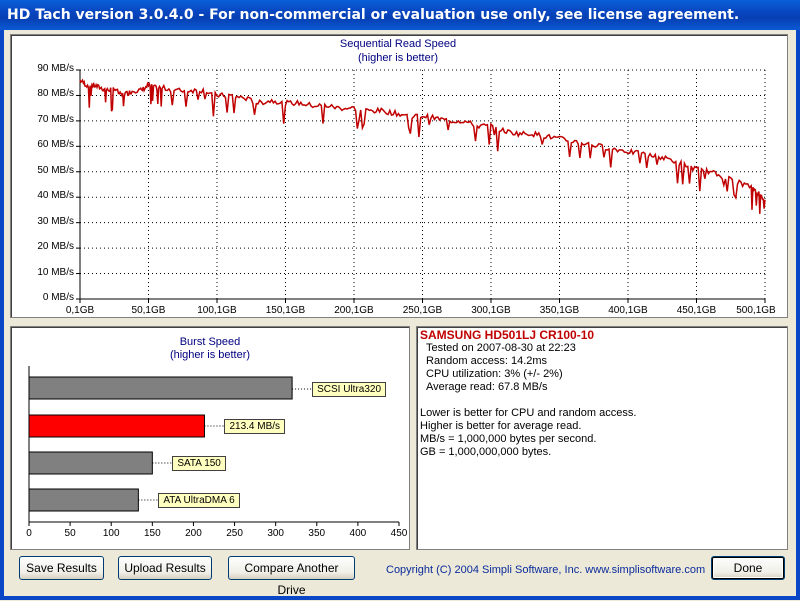  What do you see at coordinates (55, 170) in the screenshot?
I see `y-tick-label: 50 MB/s` at bounding box center [55, 170].